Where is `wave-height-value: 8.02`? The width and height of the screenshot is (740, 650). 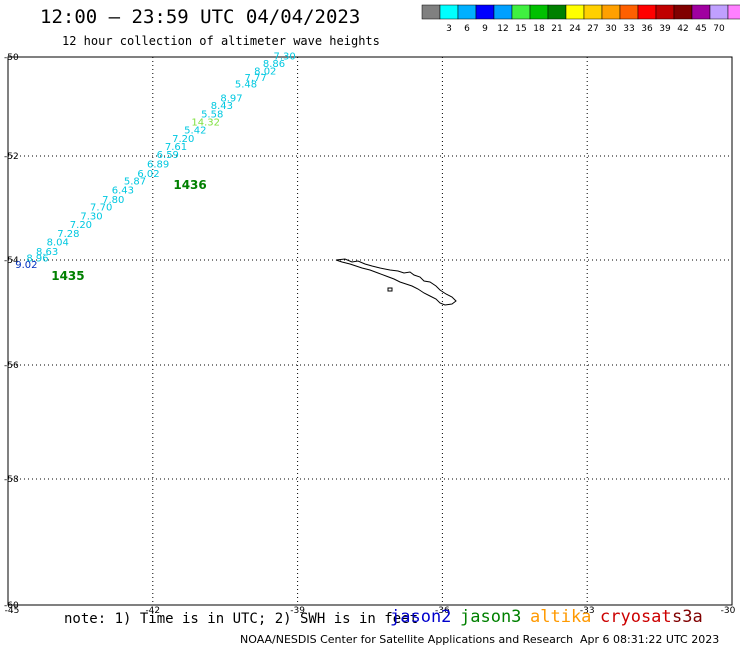
wave-height-value: 8.02 is located at coordinates (265, 71).